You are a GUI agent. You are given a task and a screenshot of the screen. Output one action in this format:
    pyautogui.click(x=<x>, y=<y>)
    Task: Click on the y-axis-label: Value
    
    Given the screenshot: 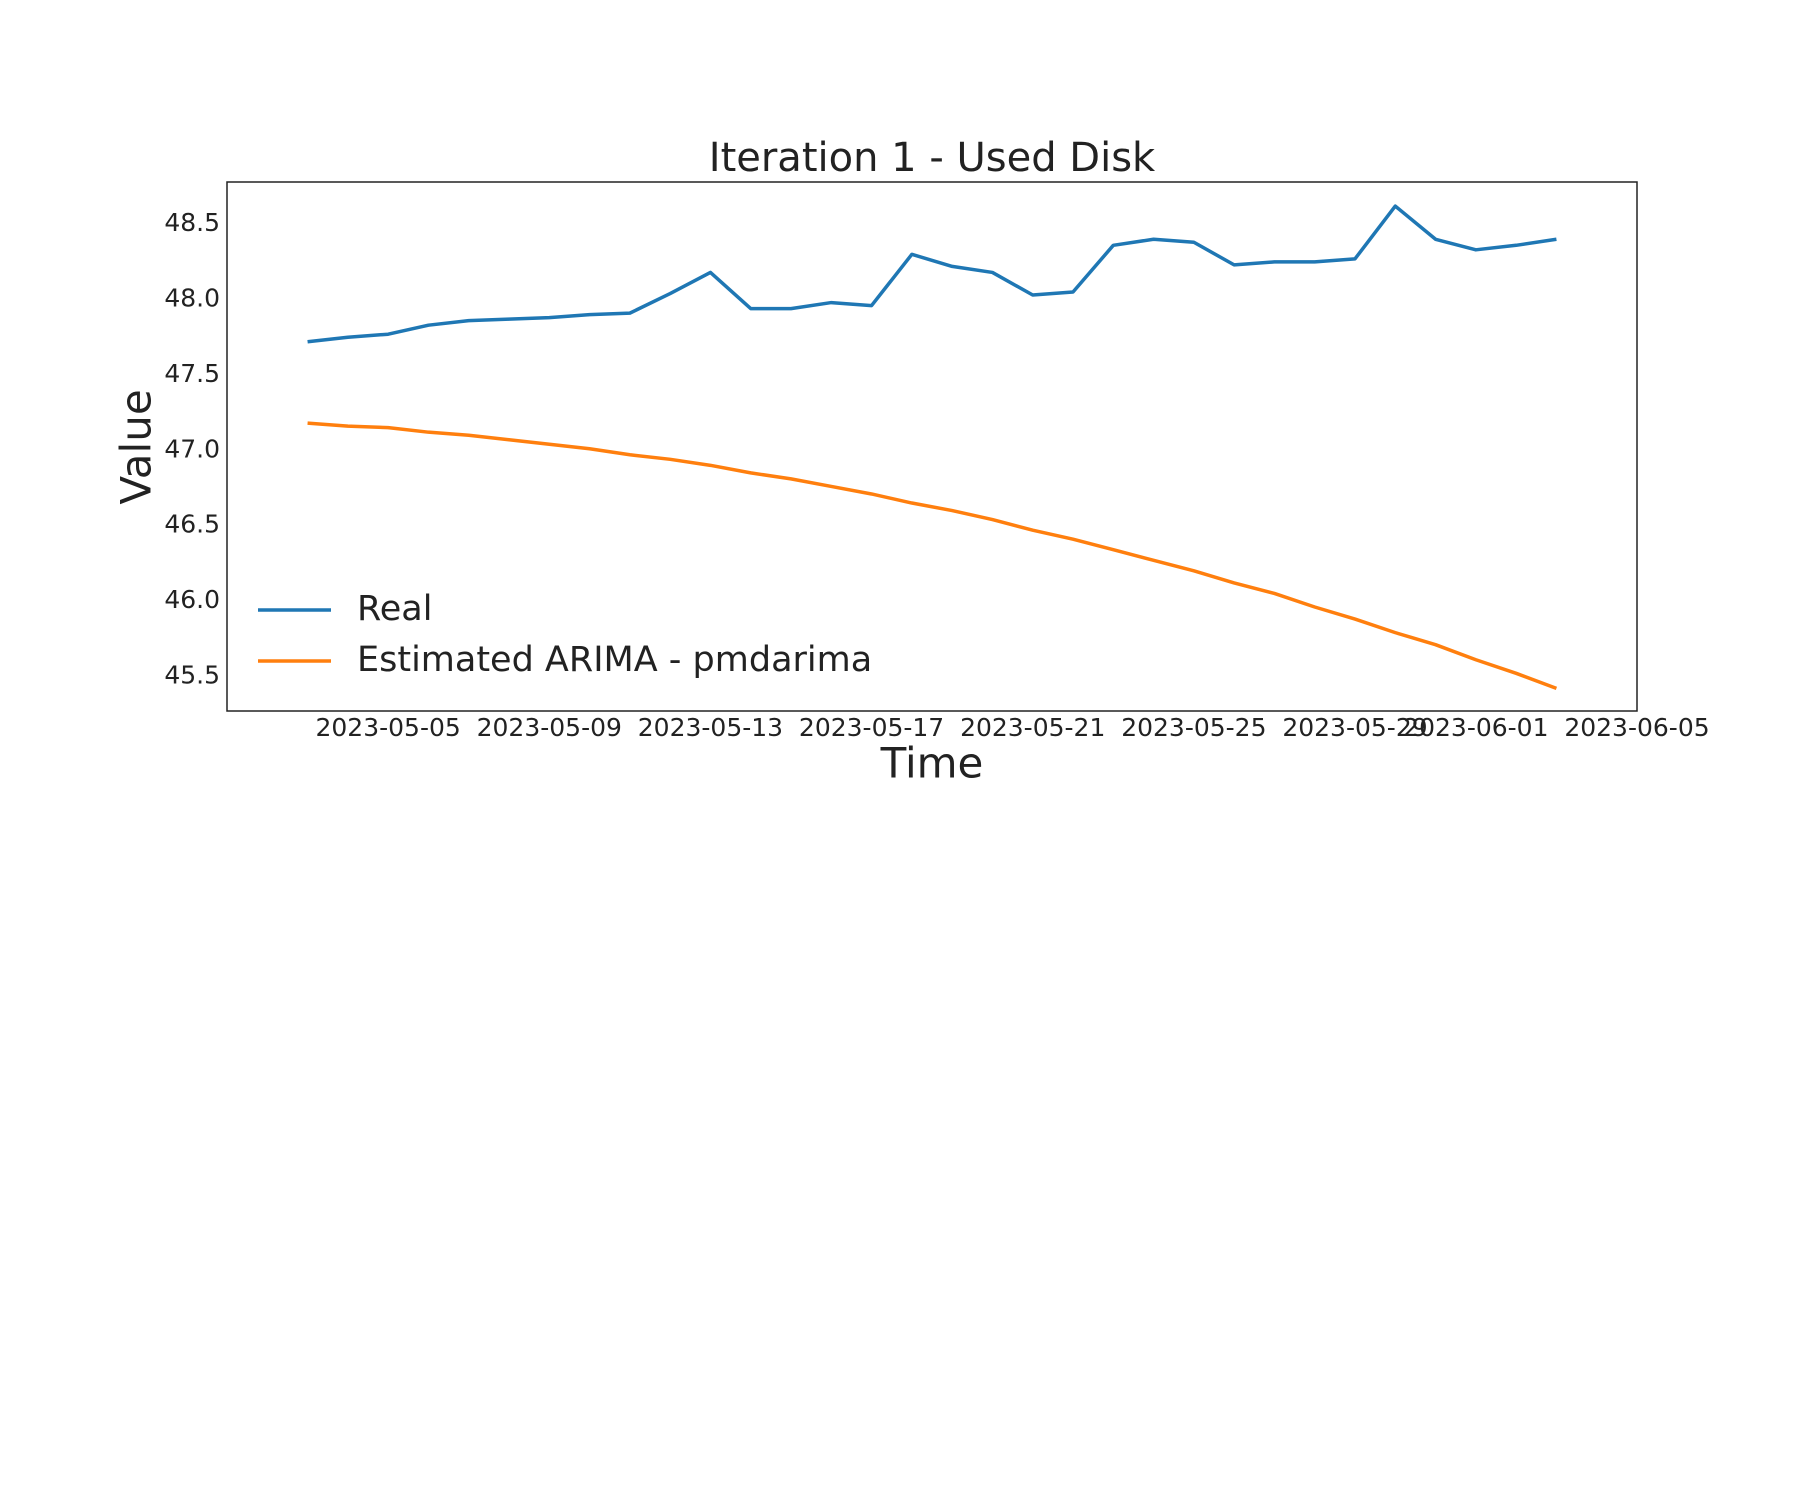 What is the action you would take?
    pyautogui.click(x=136, y=446)
    